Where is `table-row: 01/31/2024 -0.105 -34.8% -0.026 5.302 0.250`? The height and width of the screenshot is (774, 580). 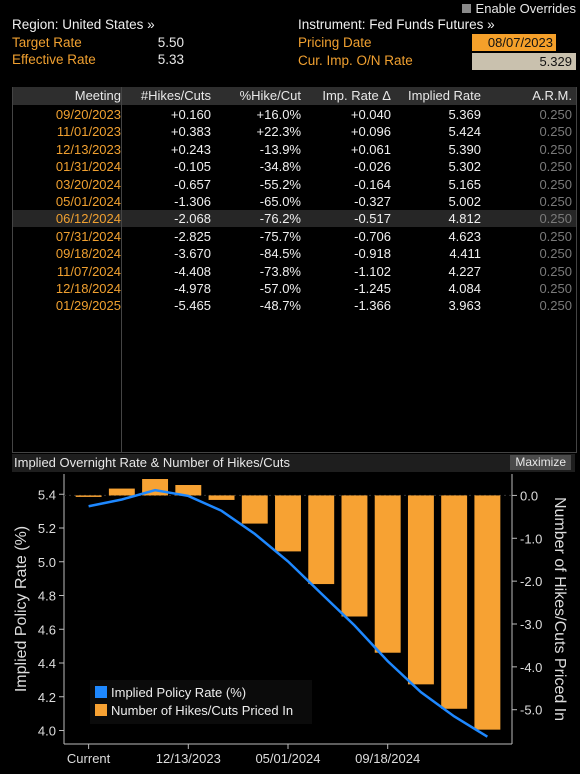
table-row: 01/31/2024 -0.105 -34.8% -0.026 5.302 0.250 is located at coordinates (294, 166).